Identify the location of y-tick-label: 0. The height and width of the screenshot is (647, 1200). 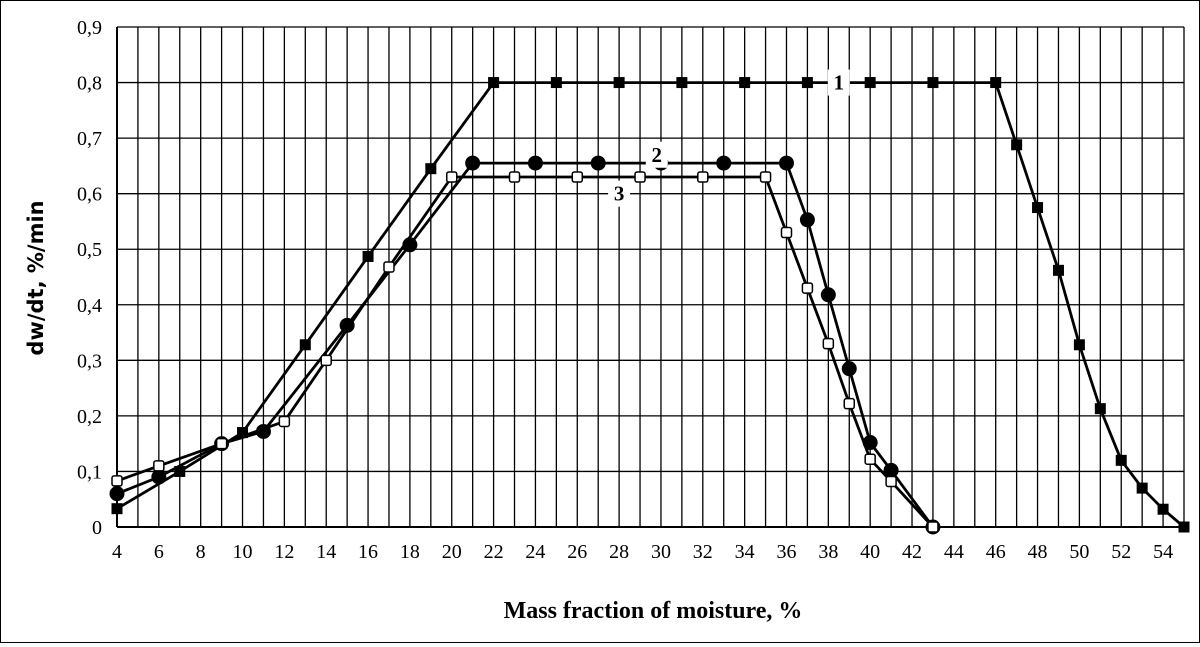
(97, 528).